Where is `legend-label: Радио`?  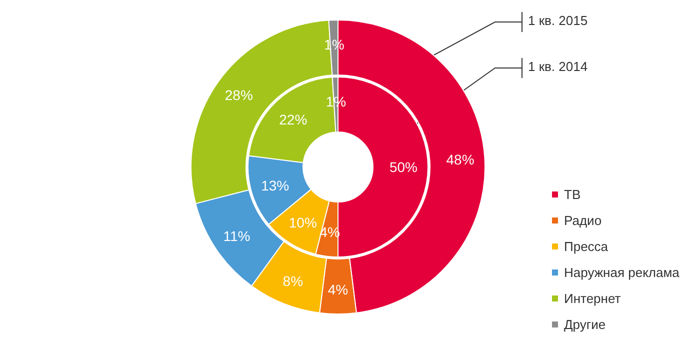 legend-label: Радио is located at coordinates (583, 220).